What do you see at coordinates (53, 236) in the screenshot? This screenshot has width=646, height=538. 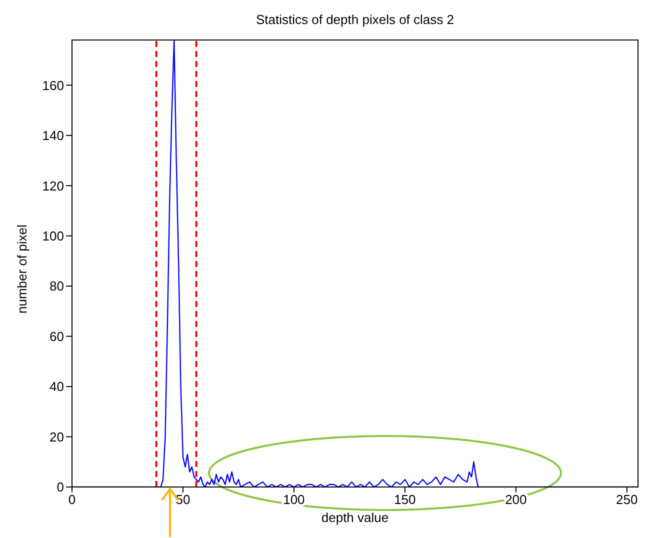 I see `y-tick-label: 100` at bounding box center [53, 236].